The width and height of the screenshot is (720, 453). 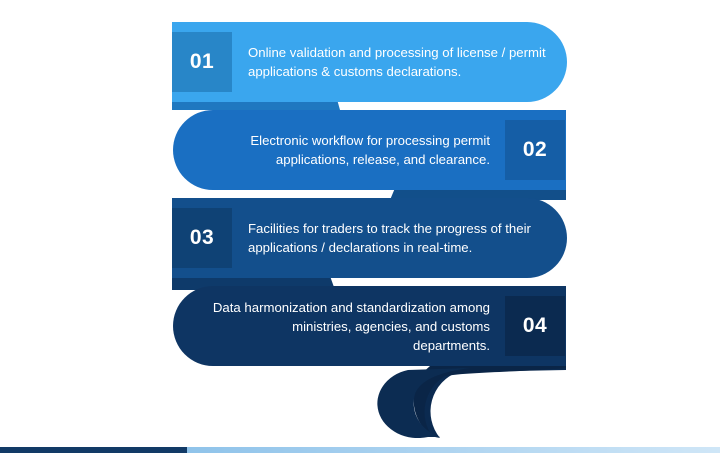 I want to click on ribbon-tail-curl, so click(x=489, y=401).